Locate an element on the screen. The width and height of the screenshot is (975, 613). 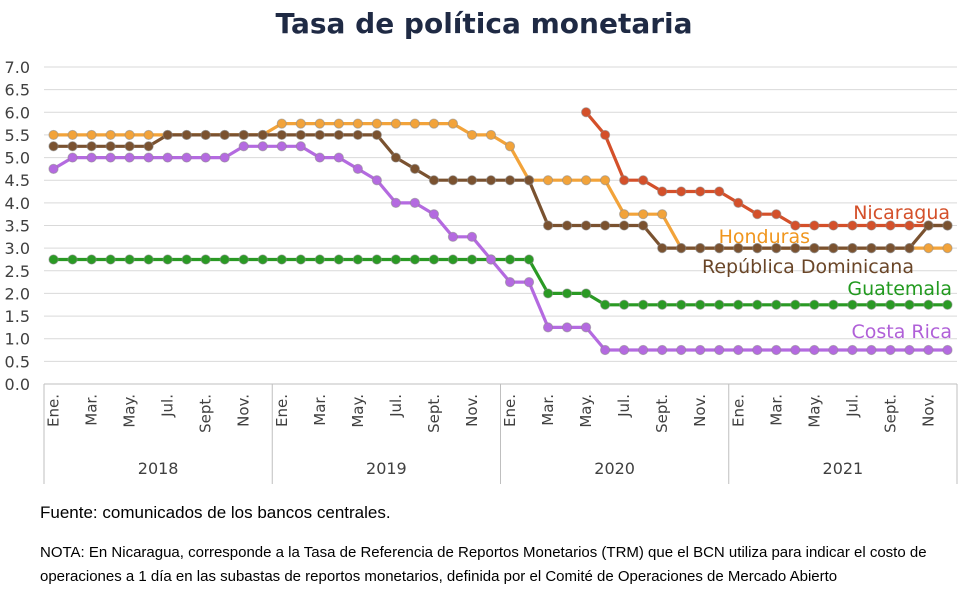
y-tick-label: 6.5 is located at coordinates (17, 90).